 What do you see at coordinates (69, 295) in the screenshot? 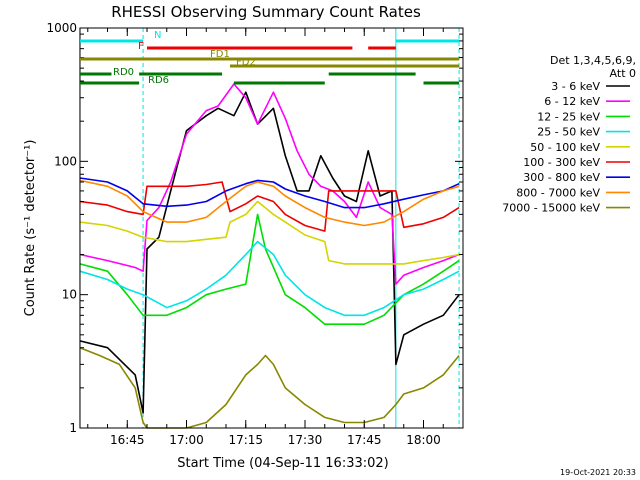
I see `y-tick-label-1: 10` at bounding box center [69, 295].